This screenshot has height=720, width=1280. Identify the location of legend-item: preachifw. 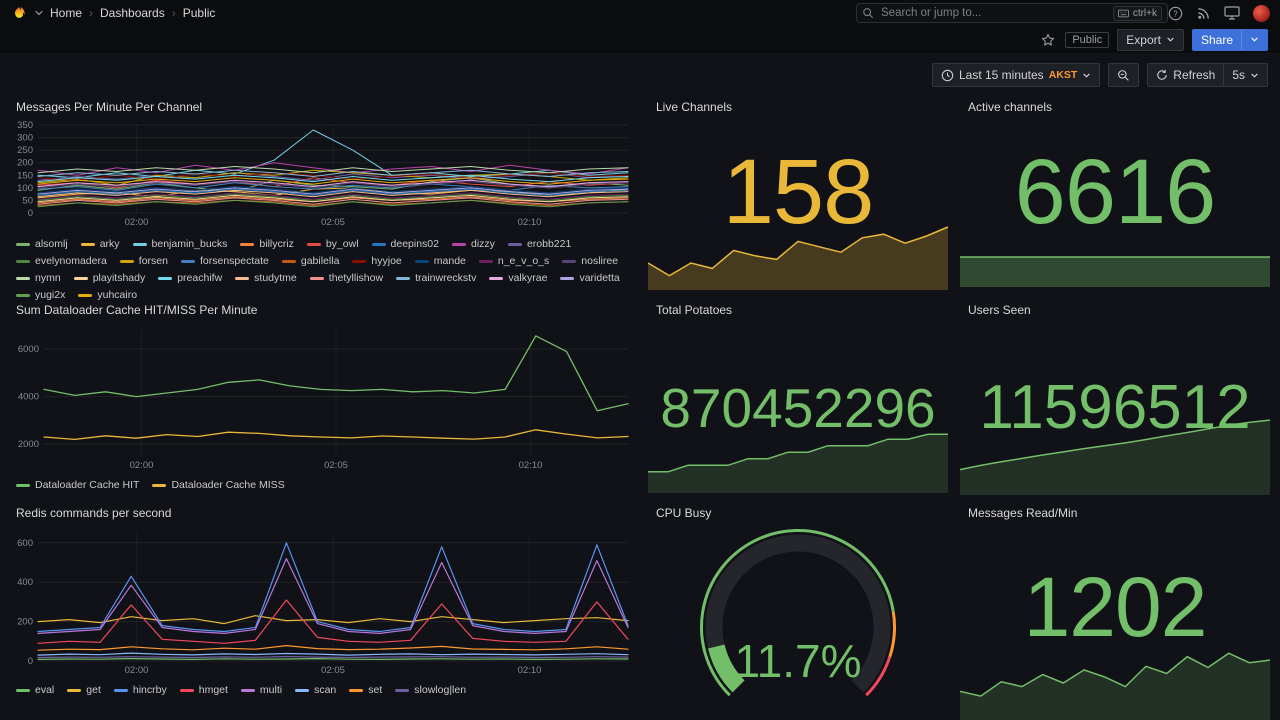
(190, 278).